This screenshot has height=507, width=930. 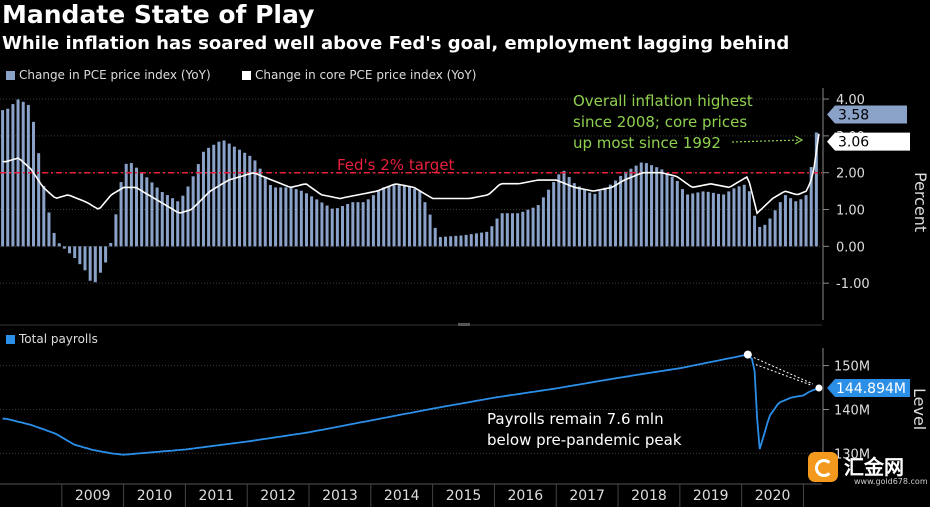 What do you see at coordinates (823, 467) in the screenshot?
I see `watermark-logo-icon` at bounding box center [823, 467].